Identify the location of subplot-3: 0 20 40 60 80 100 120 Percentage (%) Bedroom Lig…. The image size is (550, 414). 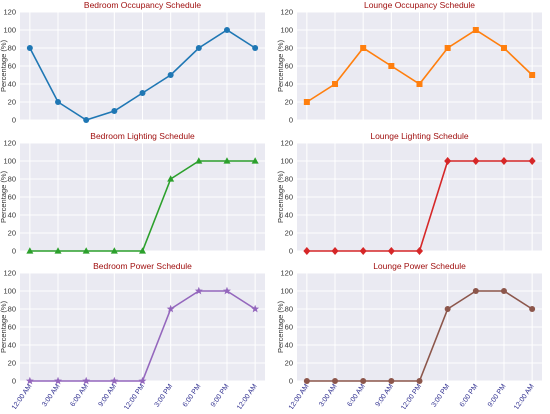
(132, 193).